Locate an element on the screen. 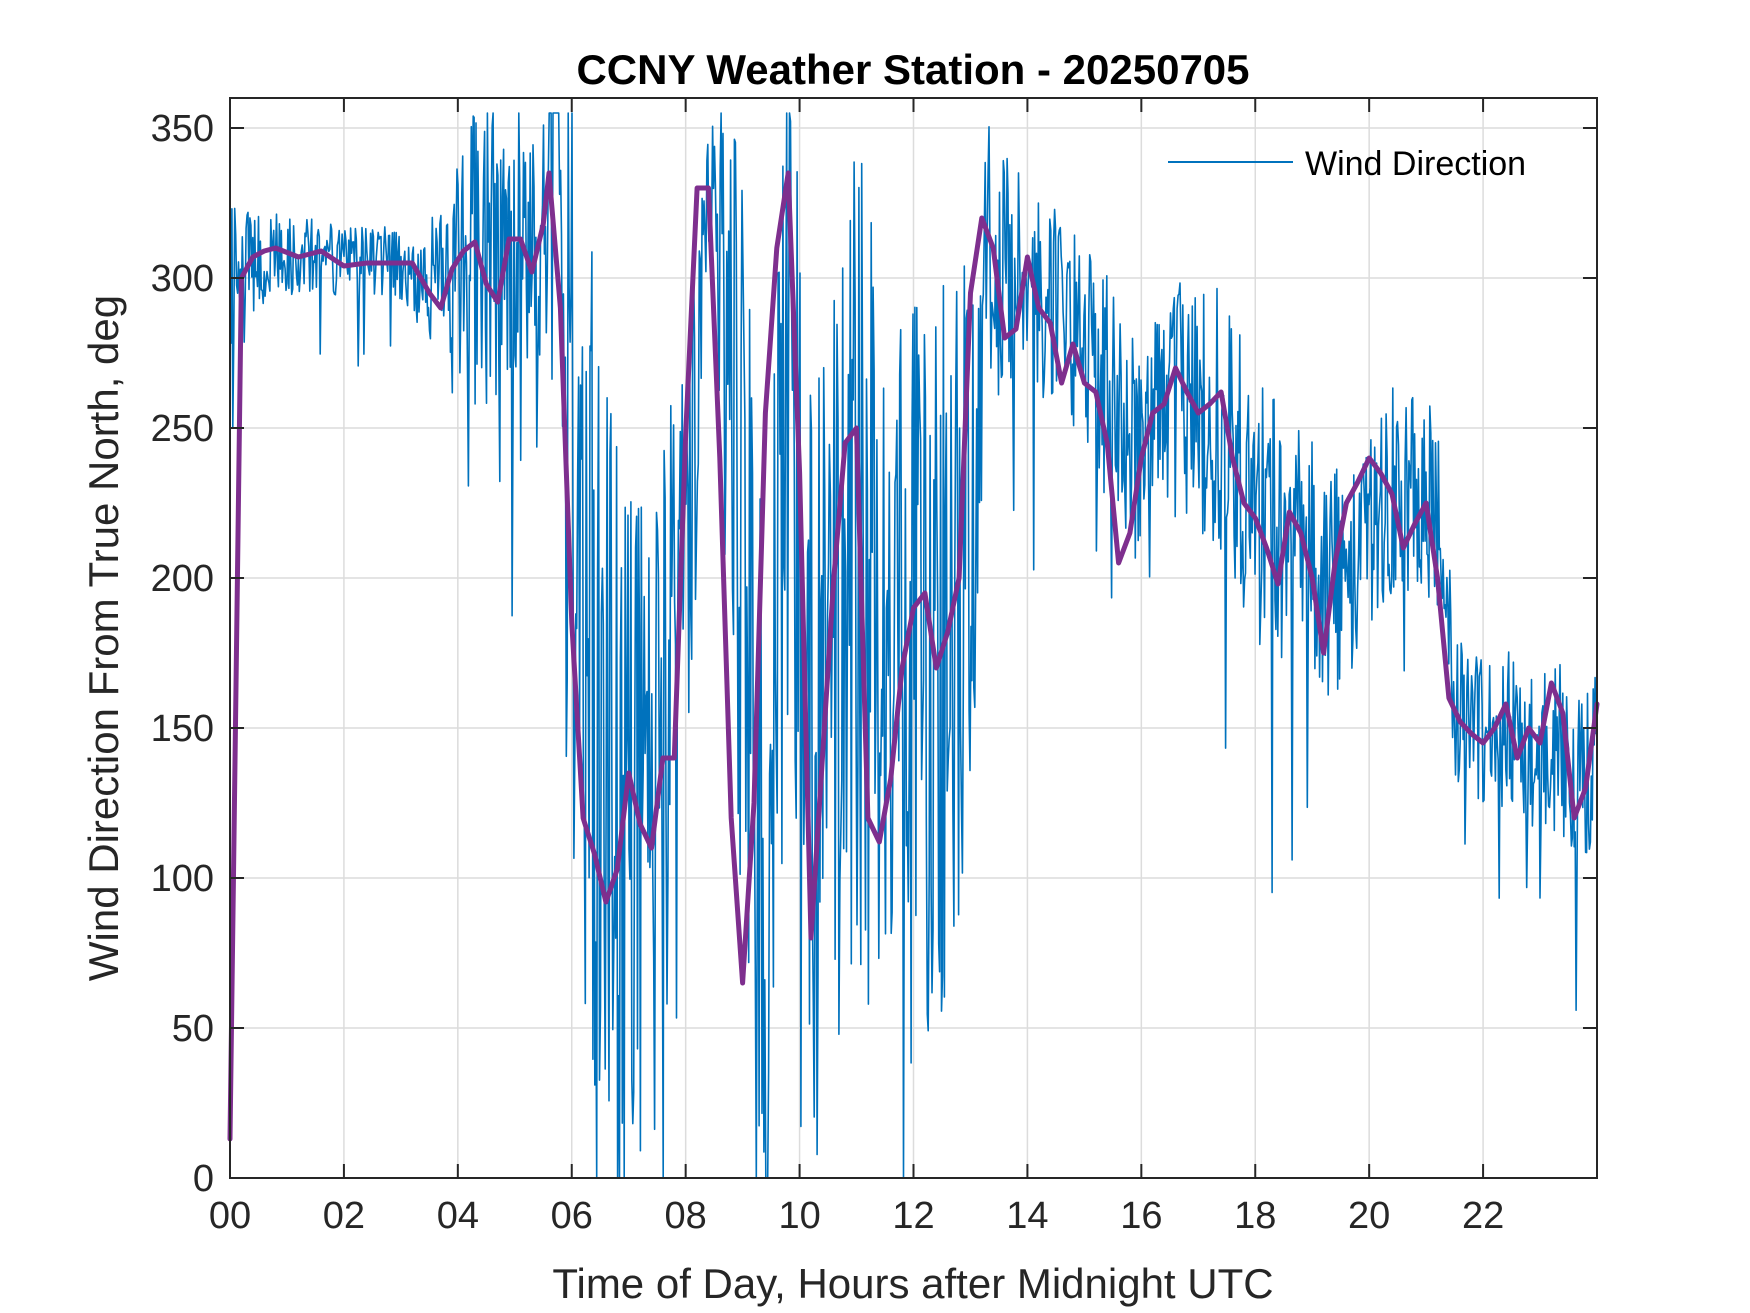 Image resolution: width=1750 pixels, height=1313 pixels. x-tick-label: 04 is located at coordinates (458, 1216).